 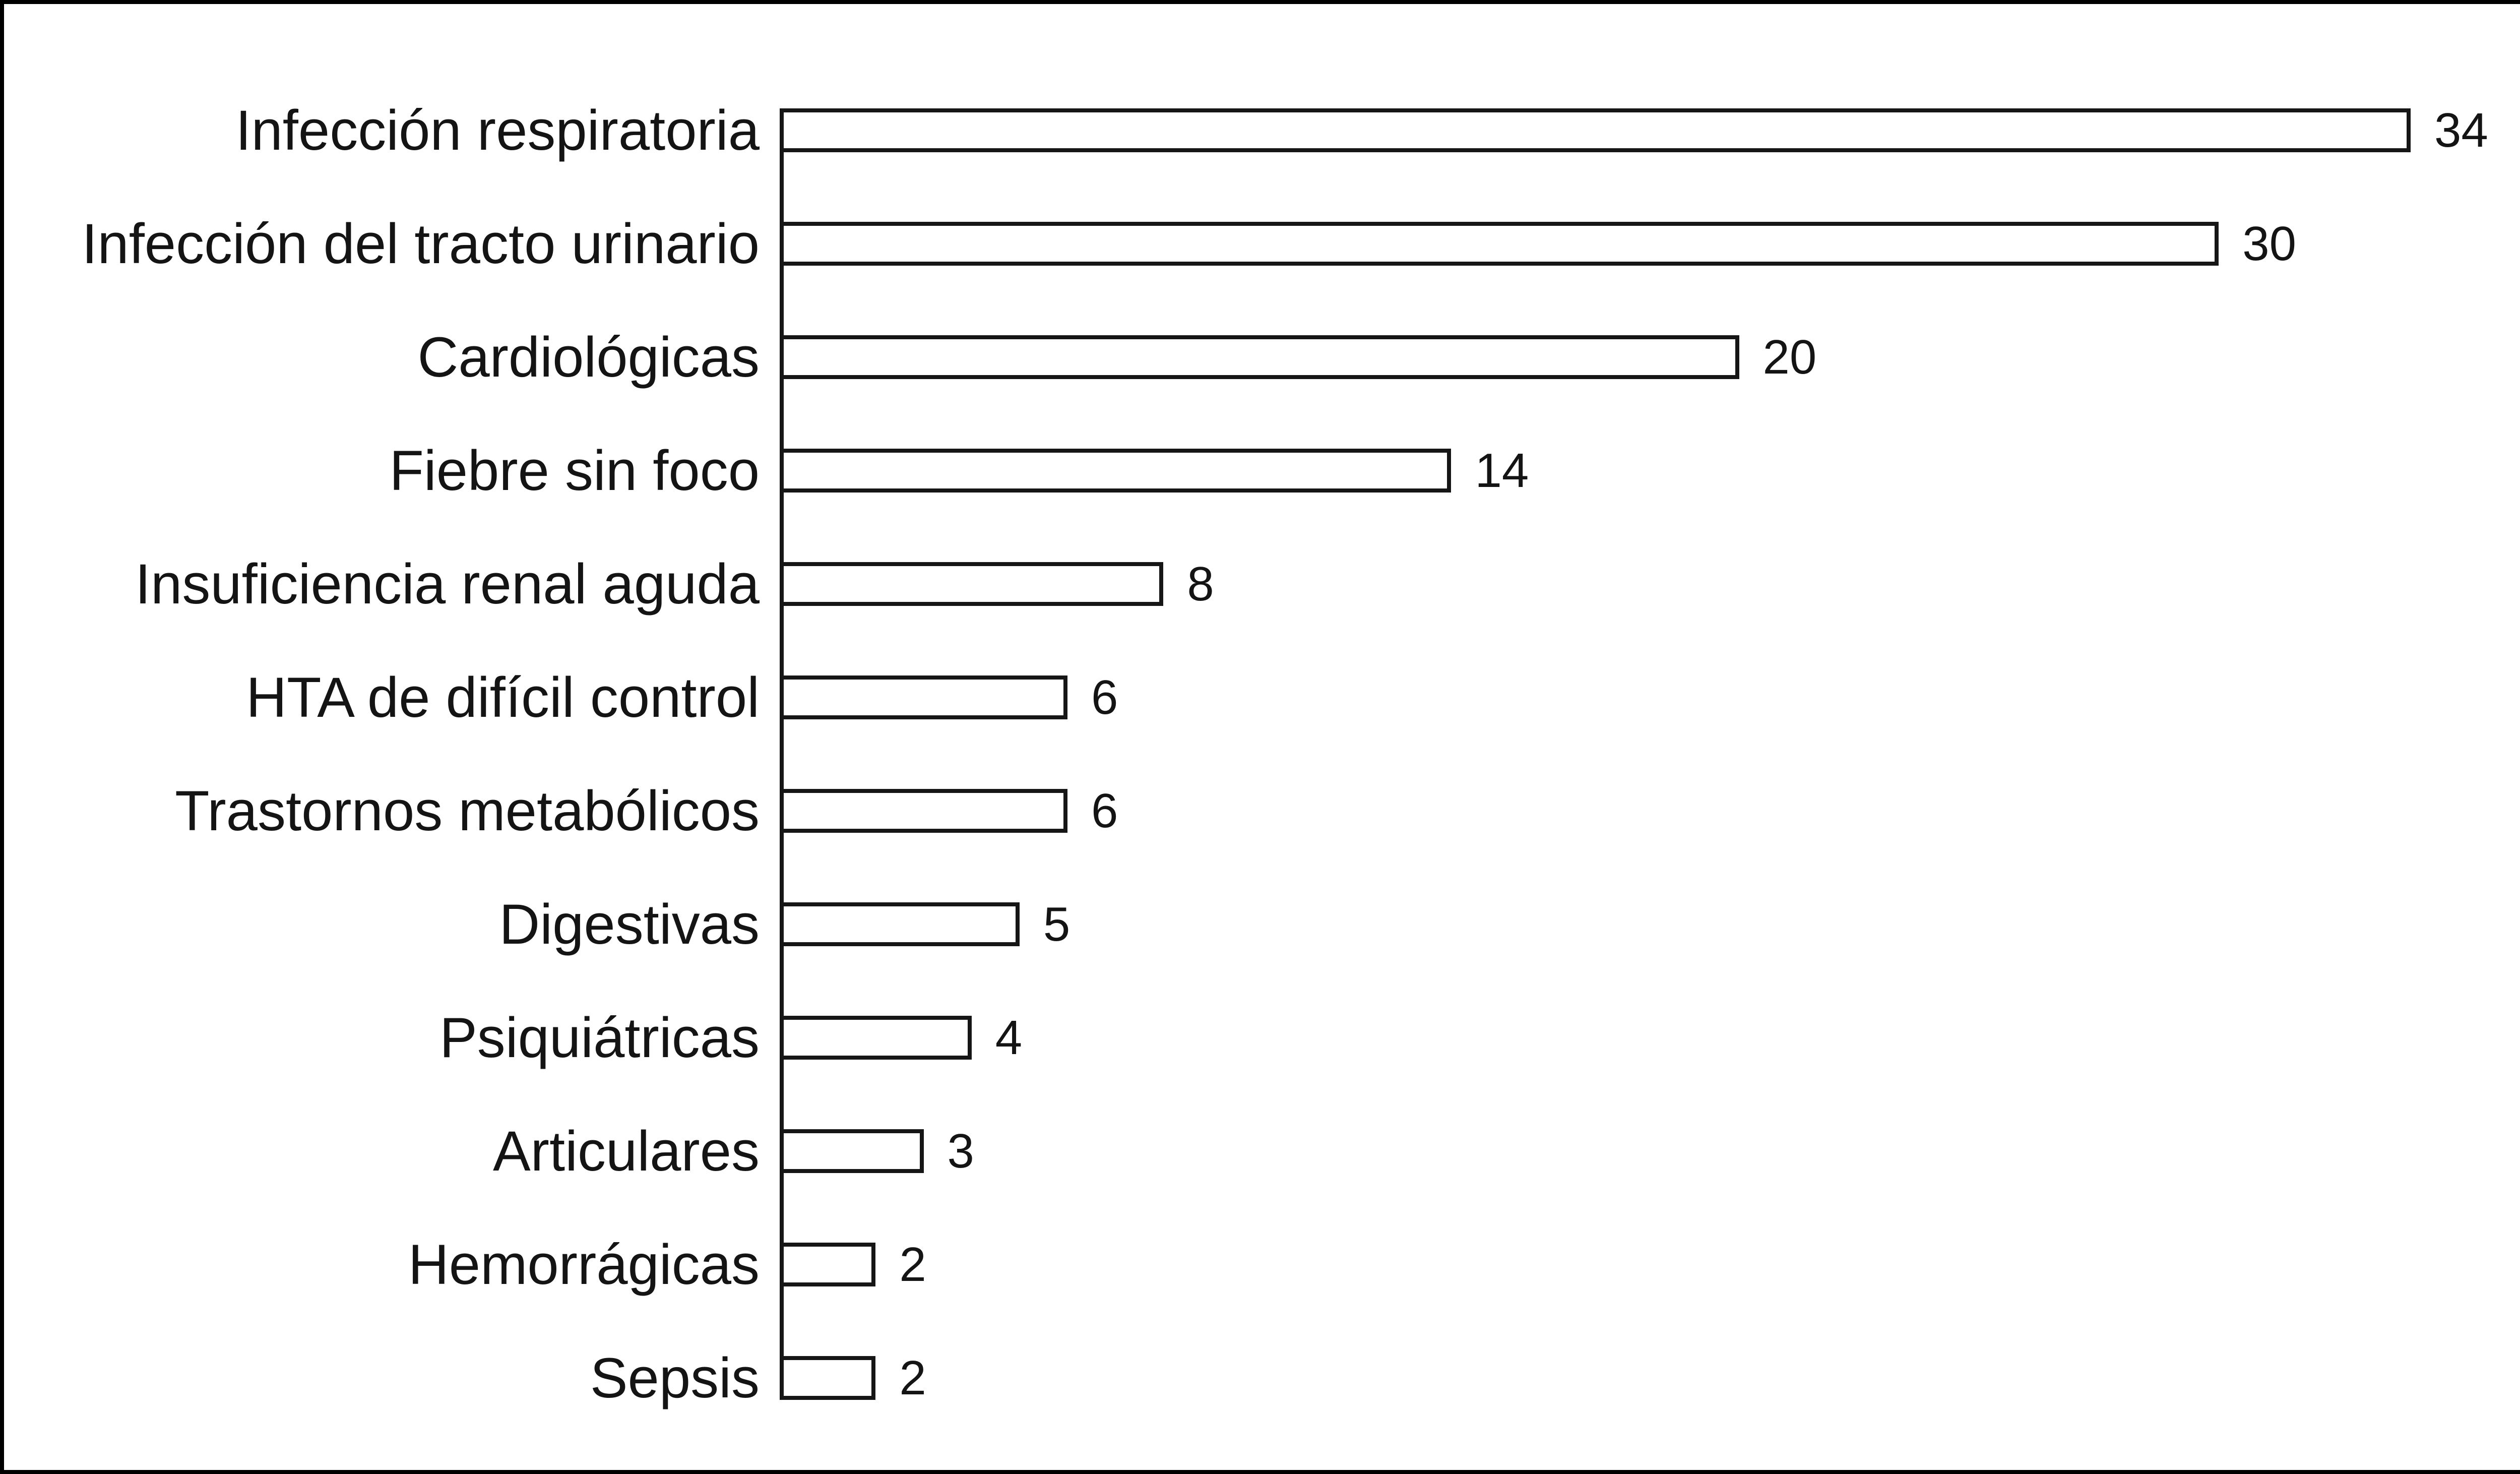 I want to click on category-label: Cardiológicas, so click(x=588, y=357).